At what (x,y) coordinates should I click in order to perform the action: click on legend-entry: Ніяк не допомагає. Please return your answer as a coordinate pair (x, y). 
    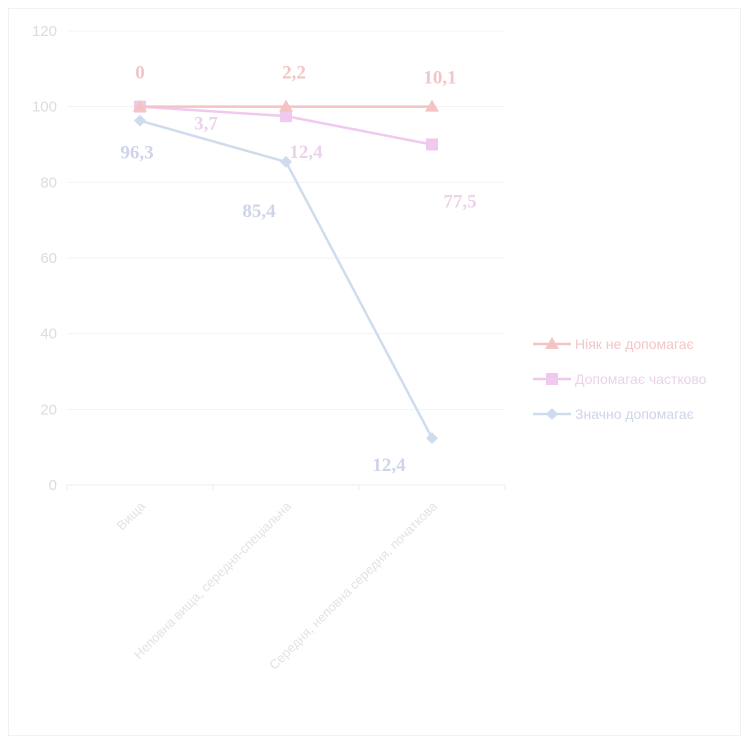
    Looking at the image, I should click on (634, 344).